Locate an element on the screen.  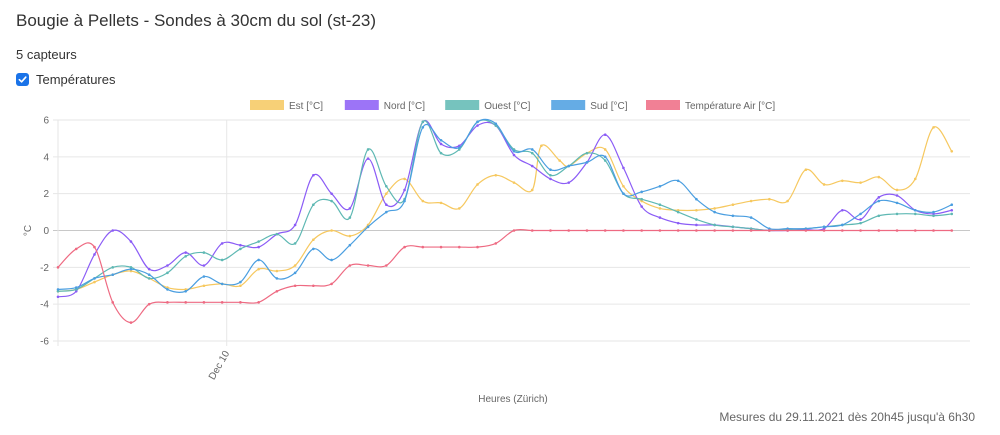
y-tick-label: 0 is located at coordinates (46, 231).